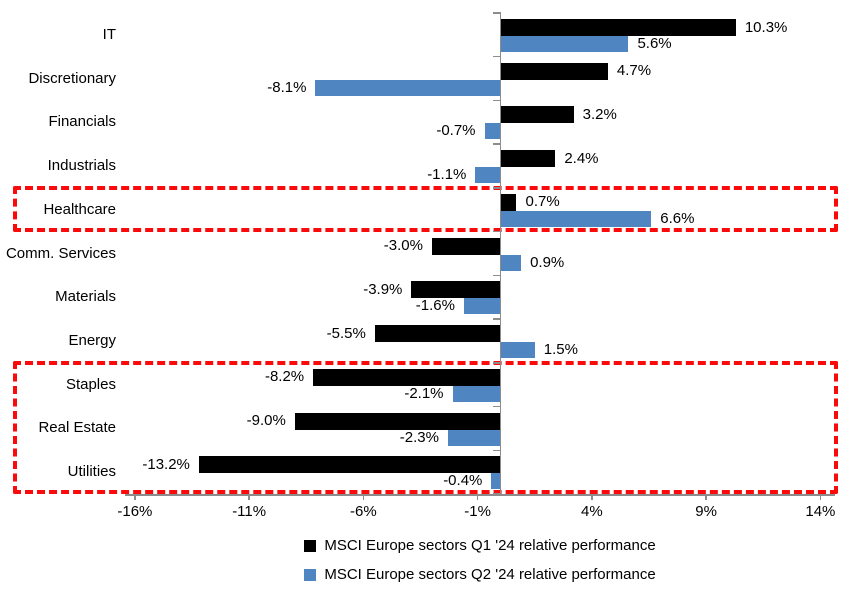 This screenshot has width=852, height=601. I want to click on legend-marker-q1-icon, so click(310, 545).